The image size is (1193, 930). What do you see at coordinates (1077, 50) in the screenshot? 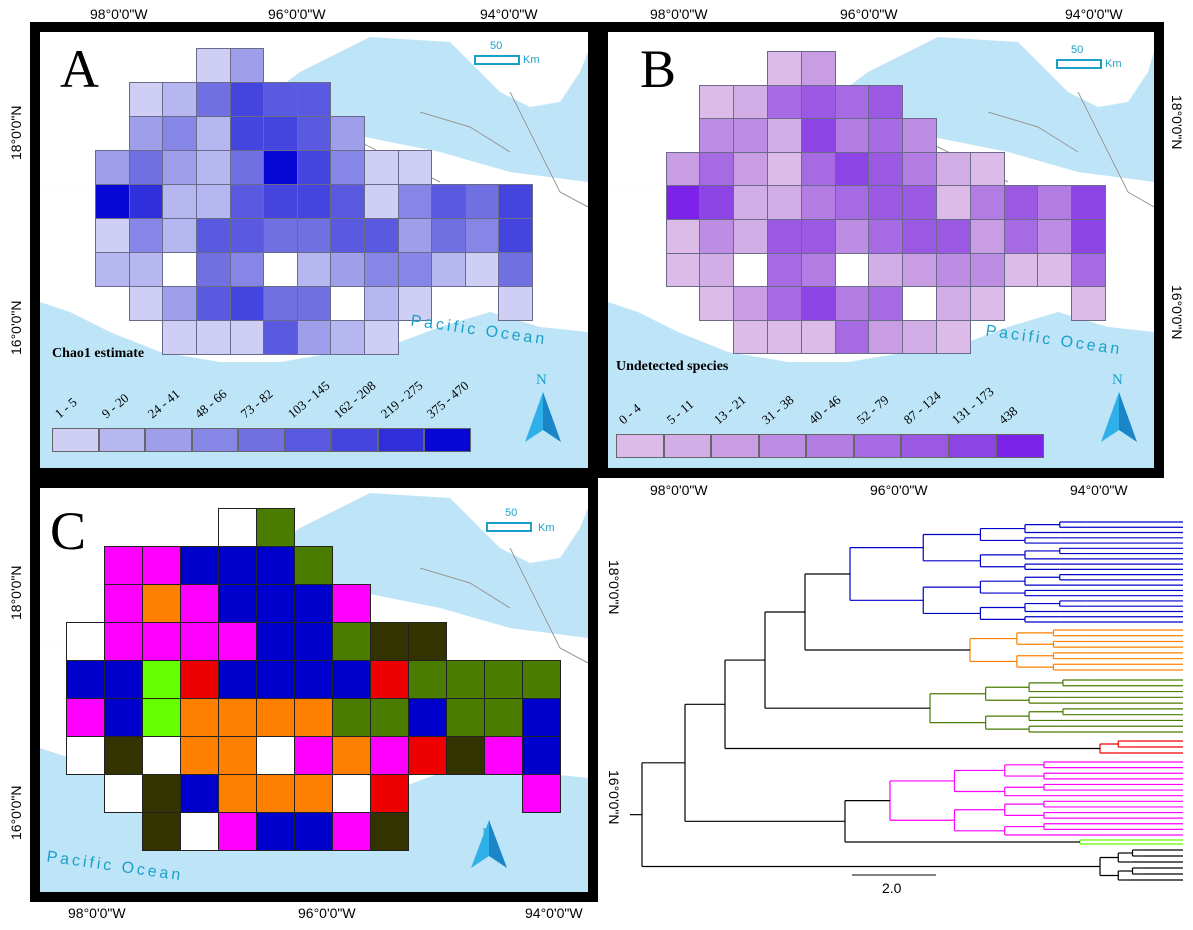
I see `scale-bar-value-b: 50` at bounding box center [1077, 50].